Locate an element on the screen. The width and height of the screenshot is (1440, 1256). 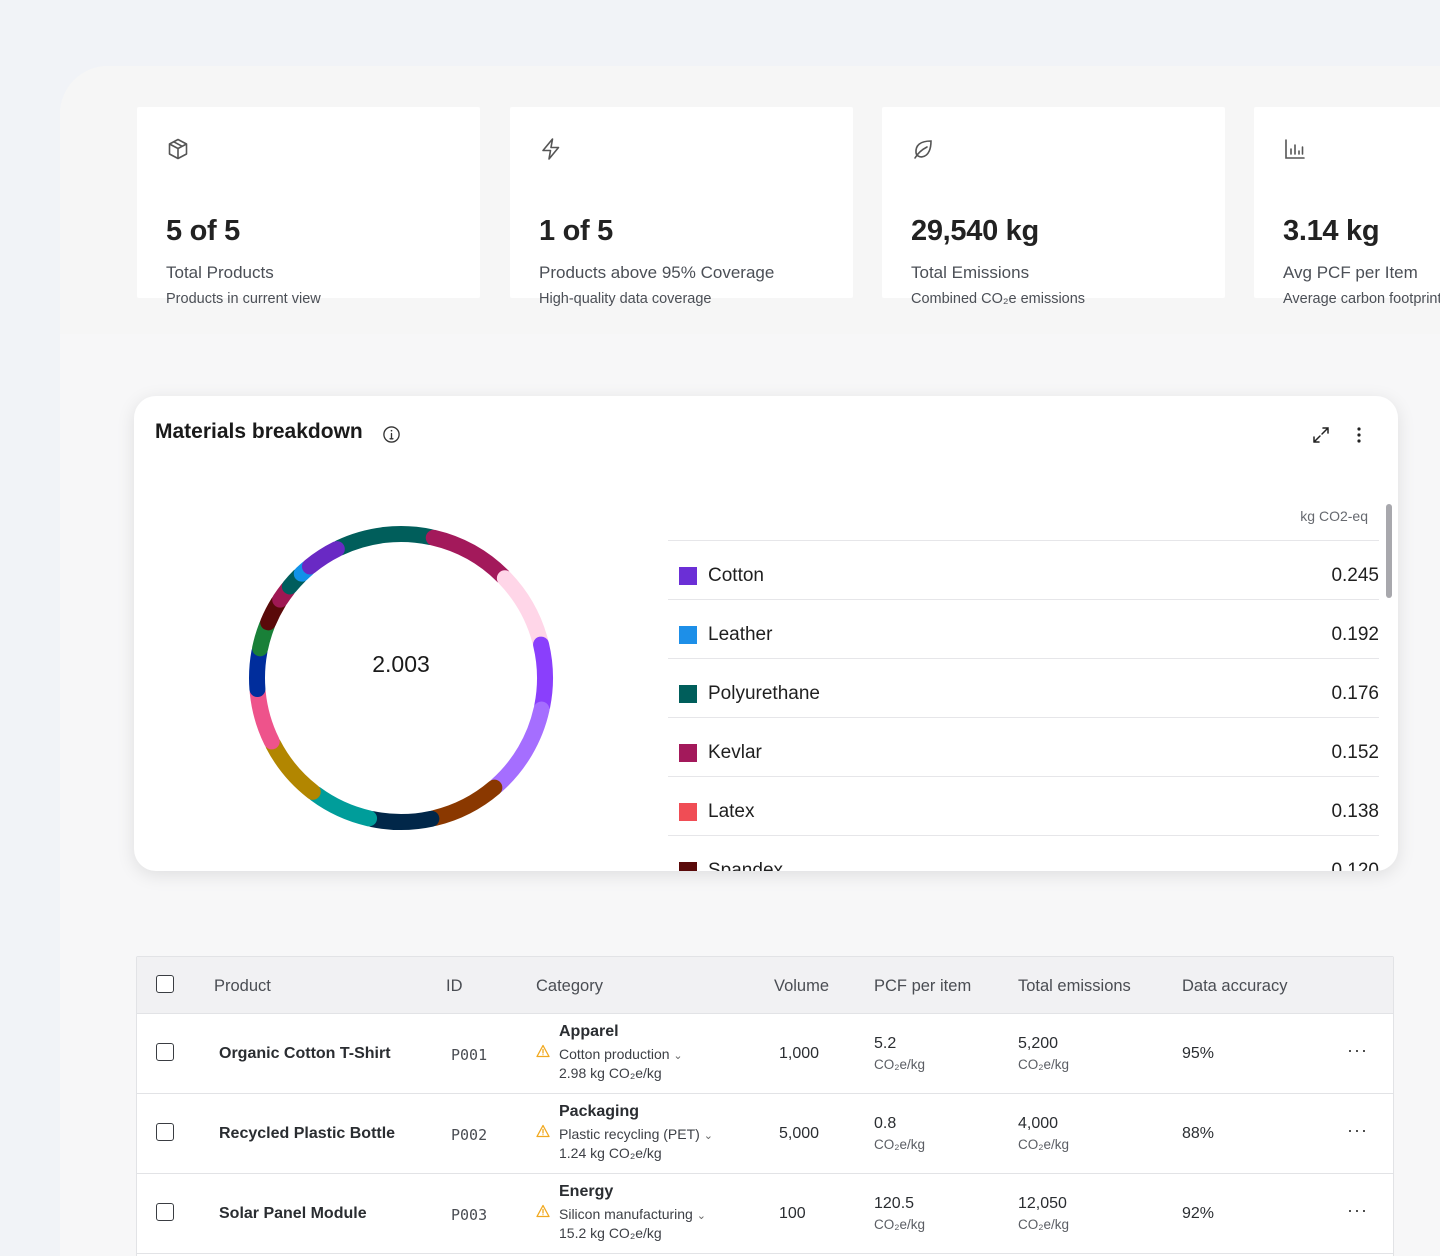
emission-factor: 15.2 kg CO₂e/kg is located at coordinates (610, 1233).